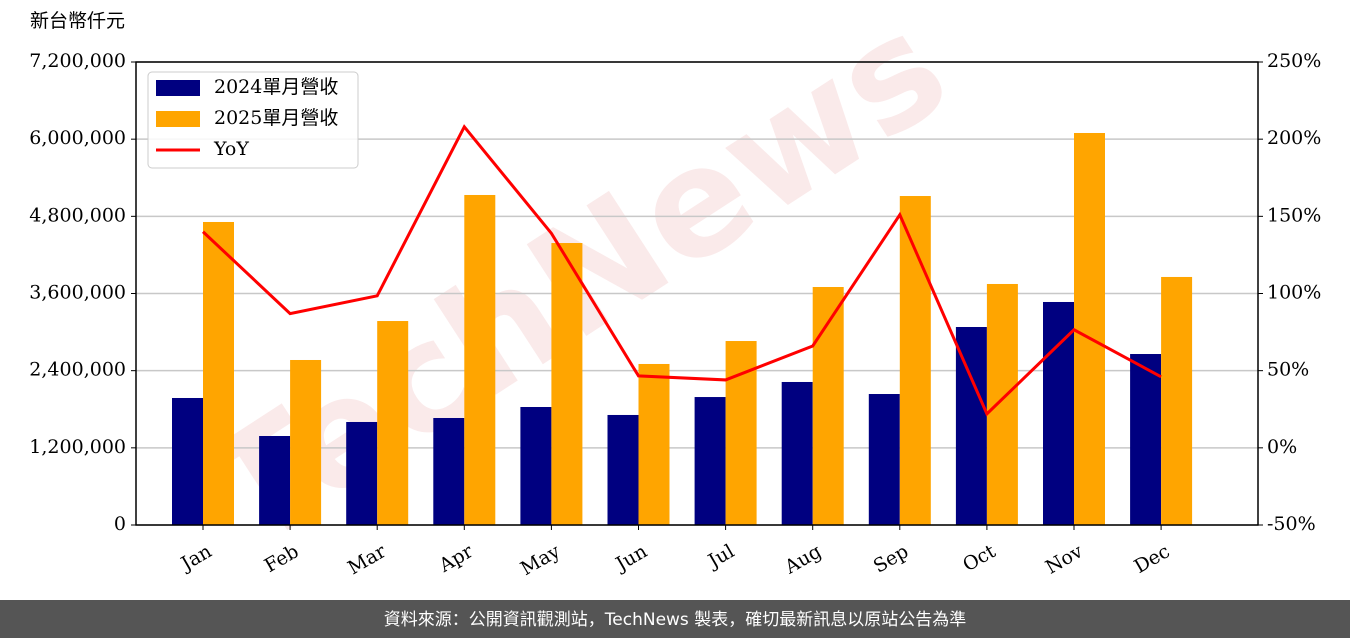 The width and height of the screenshot is (1350, 642). What do you see at coordinates (276, 87) in the screenshot?
I see `legend-label: 2024單月營收` at bounding box center [276, 87].